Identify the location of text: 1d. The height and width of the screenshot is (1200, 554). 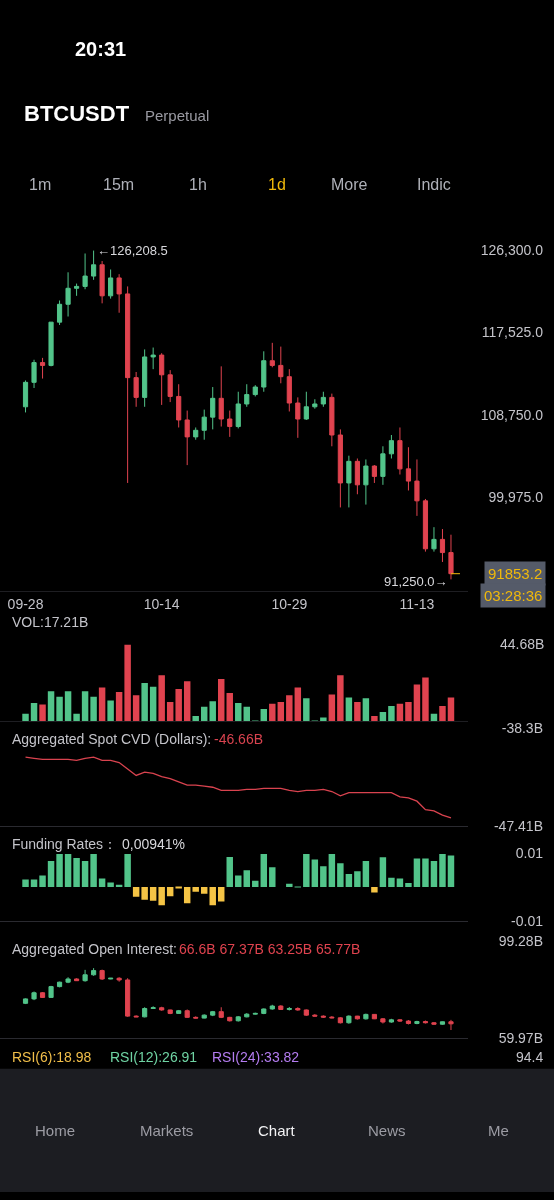
(277, 184).